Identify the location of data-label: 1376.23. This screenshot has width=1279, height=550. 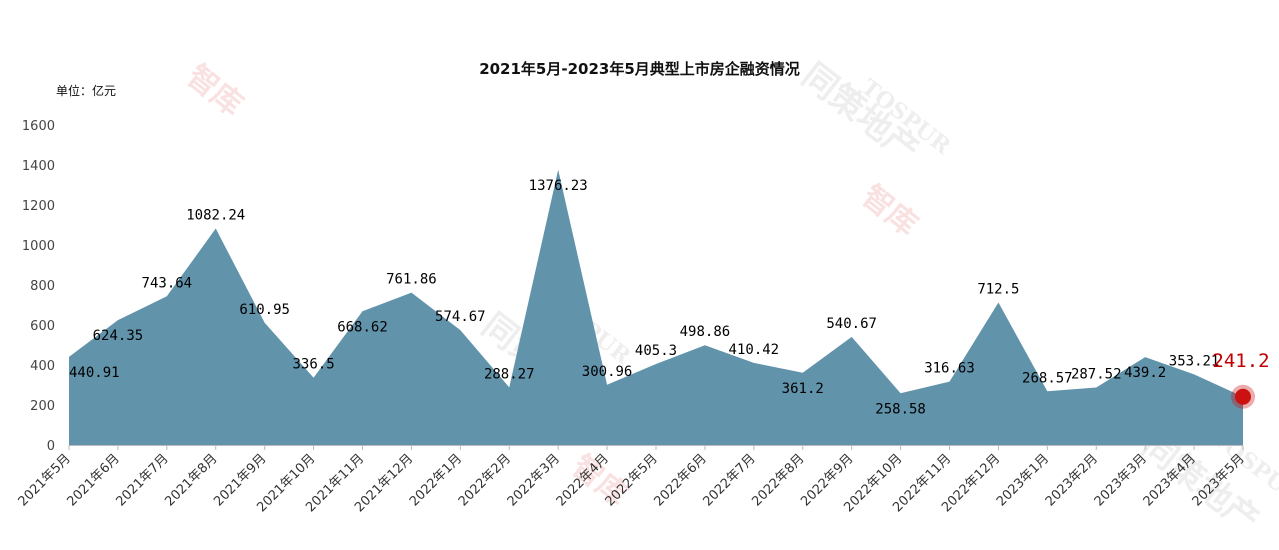
(558, 186).